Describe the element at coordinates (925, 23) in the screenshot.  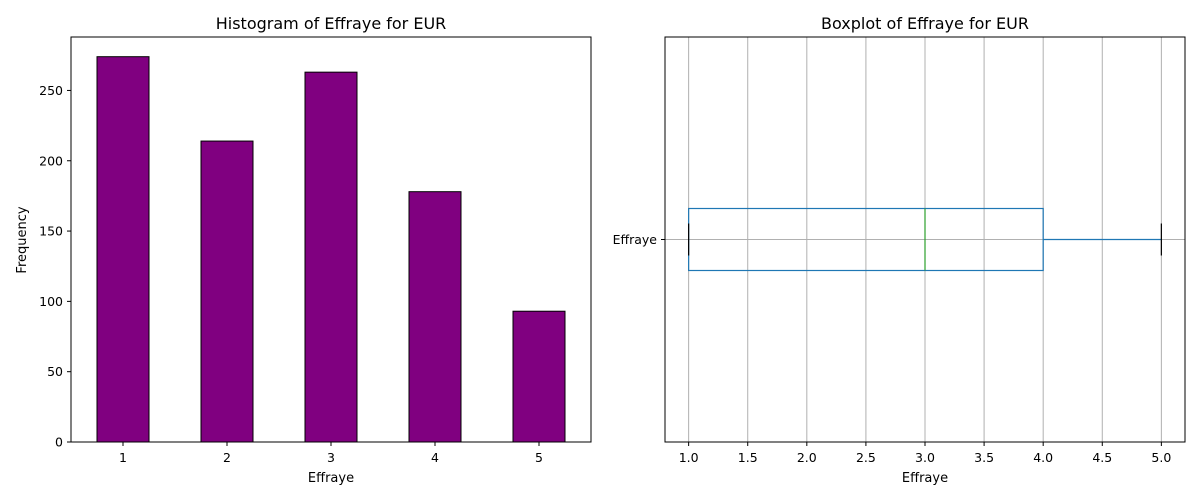
I see `boxplot-title: Boxplot of Effraye for EUR` at that location.